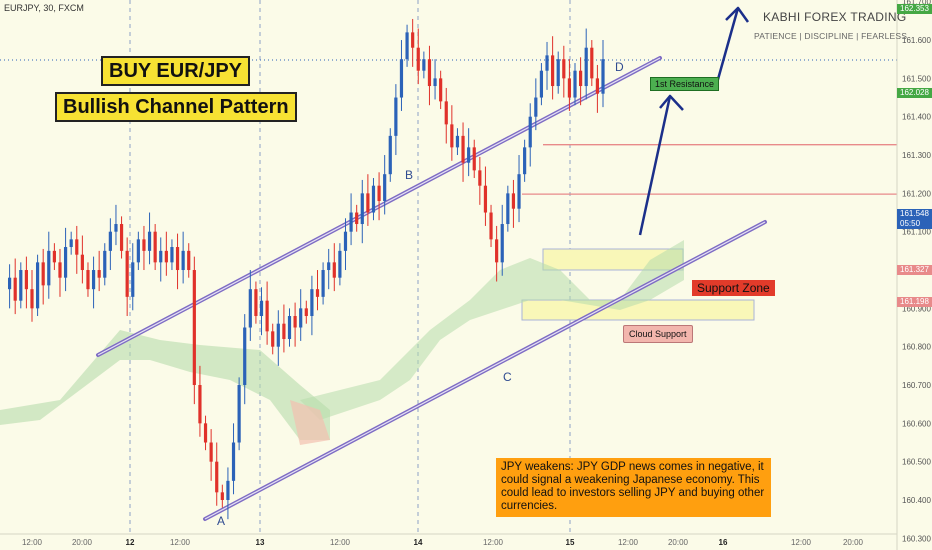 The height and width of the screenshot is (550, 932). Describe the element at coordinates (916, 3) in the screenshot. I see `price-tick-label: 161.700` at that location.